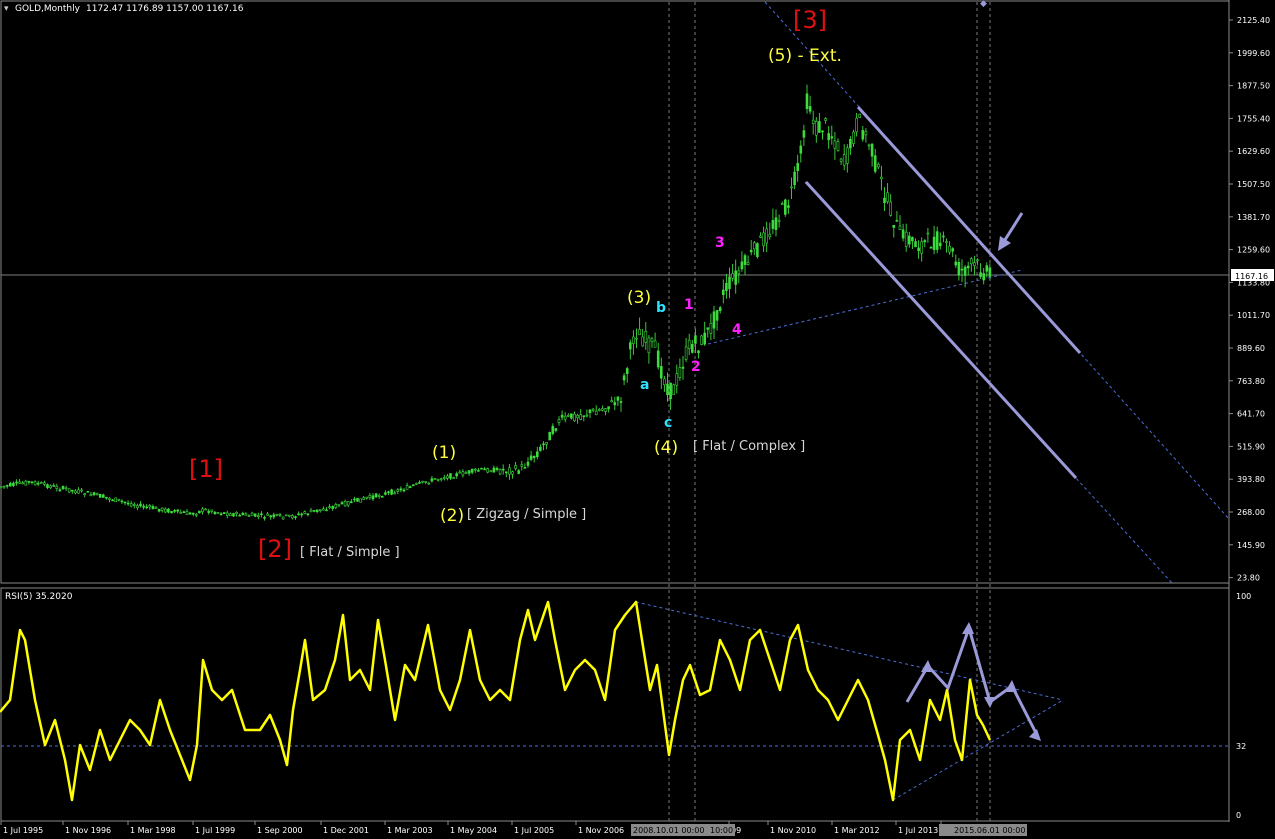 The height and width of the screenshot is (839, 1275). I want to click on chart-ohlc-values: 1172.47 1176.89 1157.00 1167.16, so click(165, 9).